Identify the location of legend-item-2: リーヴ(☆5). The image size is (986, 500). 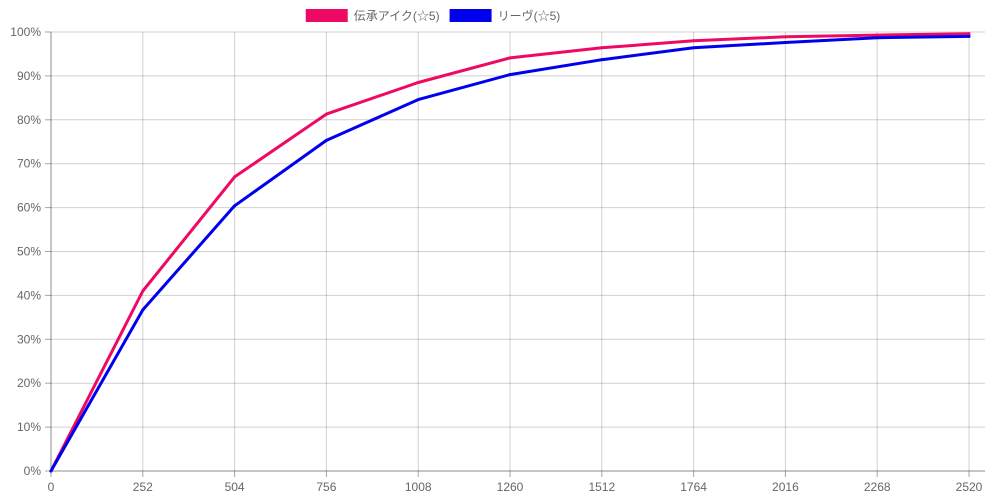
(505, 15).